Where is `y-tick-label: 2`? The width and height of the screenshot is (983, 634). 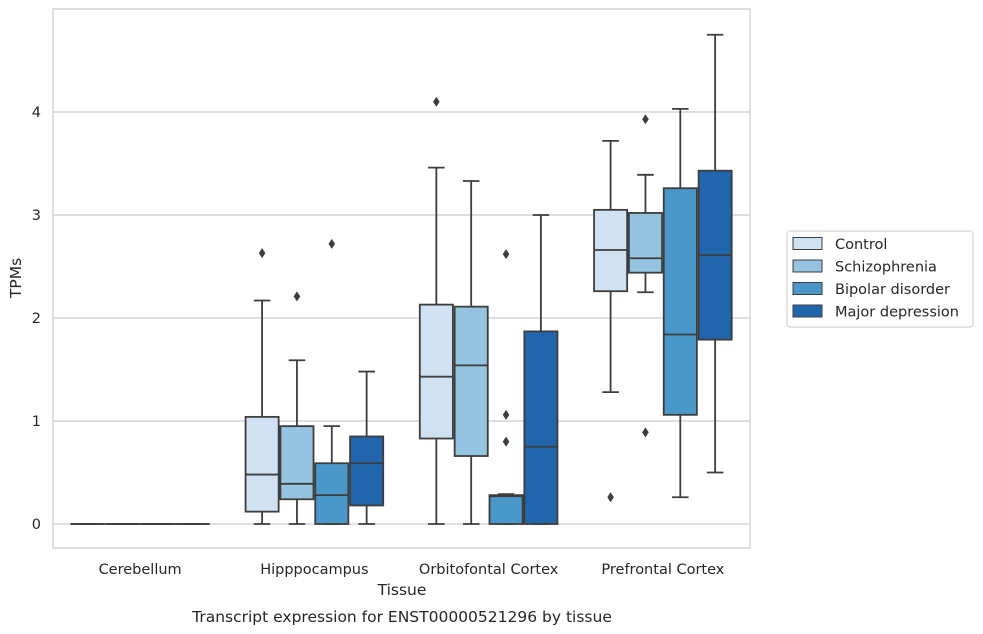
y-tick-label: 2 is located at coordinates (36, 319).